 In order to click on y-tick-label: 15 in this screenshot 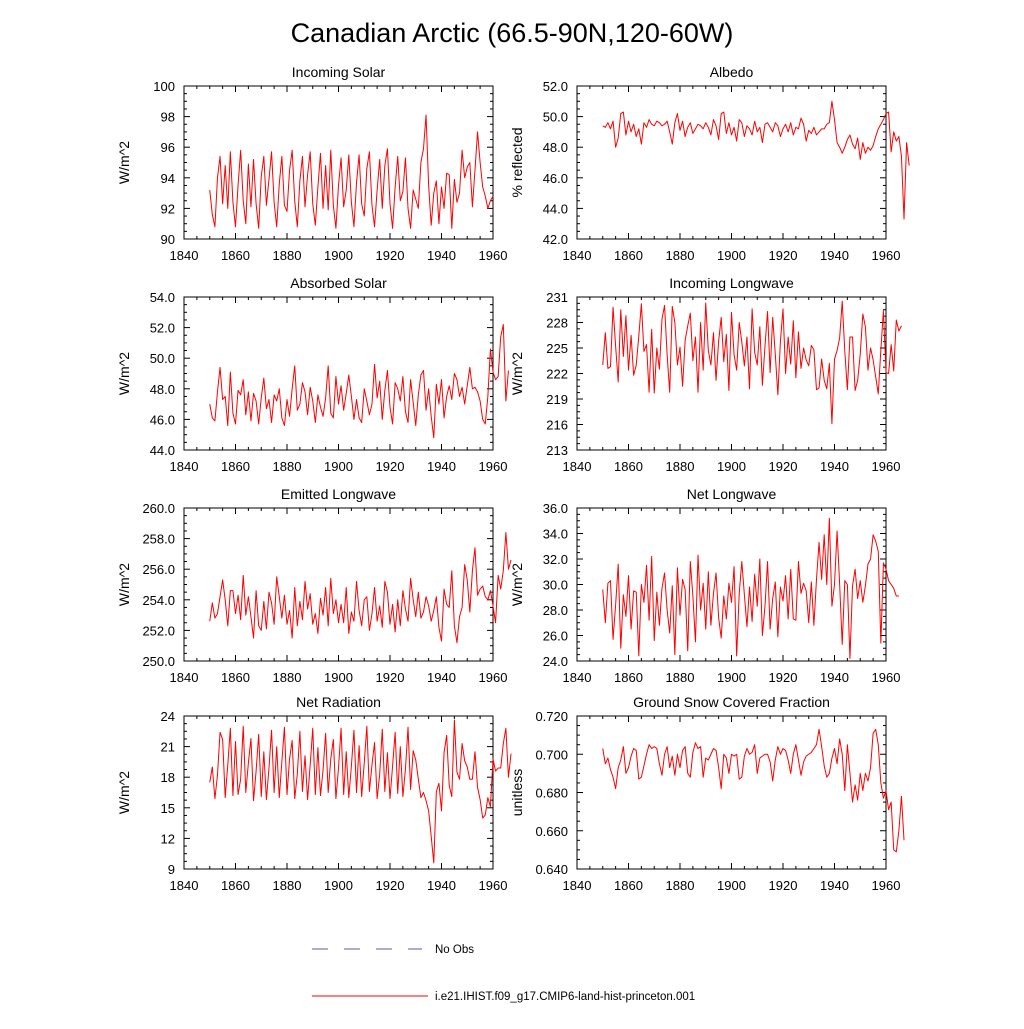, I will do `click(168, 808)`.